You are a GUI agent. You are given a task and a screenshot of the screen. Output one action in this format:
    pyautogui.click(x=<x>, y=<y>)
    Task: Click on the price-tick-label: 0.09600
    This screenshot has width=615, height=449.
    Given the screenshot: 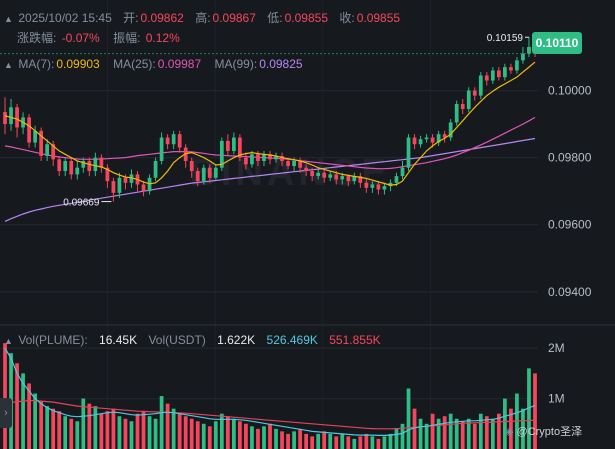 What is the action you would take?
    pyautogui.click(x=570, y=225)
    